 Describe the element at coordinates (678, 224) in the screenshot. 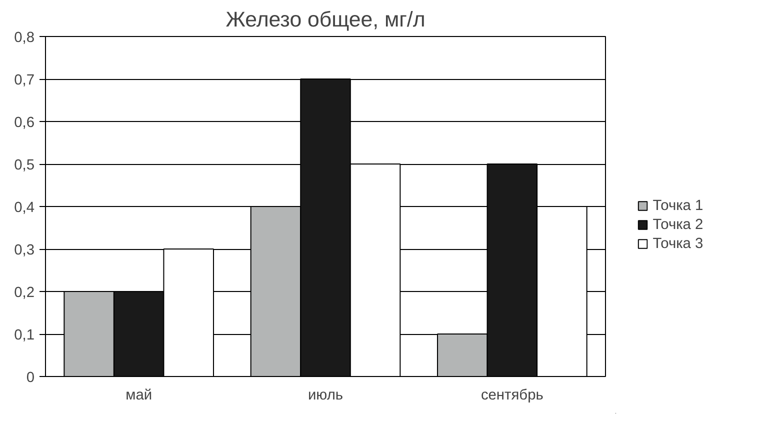

I see `legend-label: Точка 2` at that location.